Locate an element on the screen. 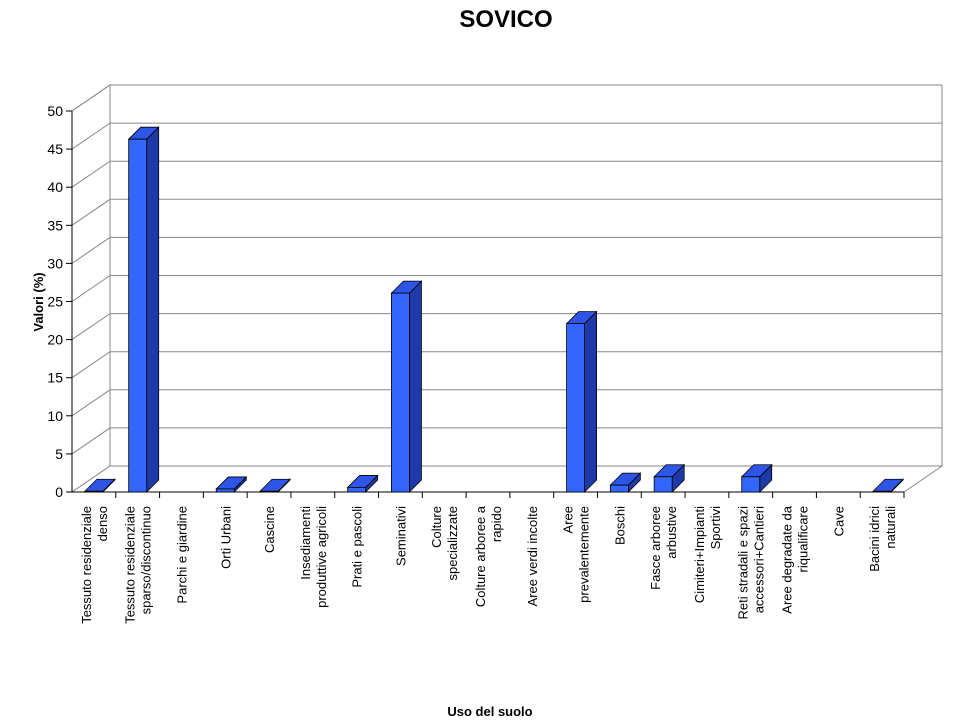  x-category-label: Aree verdi incolte is located at coordinates (532, 556).